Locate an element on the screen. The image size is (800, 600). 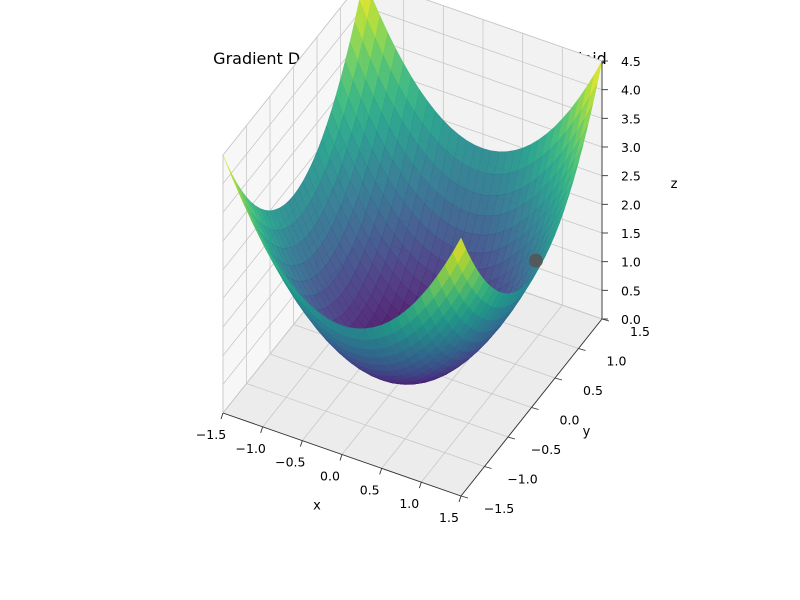
tick-label: 3.5 is located at coordinates (631, 118).